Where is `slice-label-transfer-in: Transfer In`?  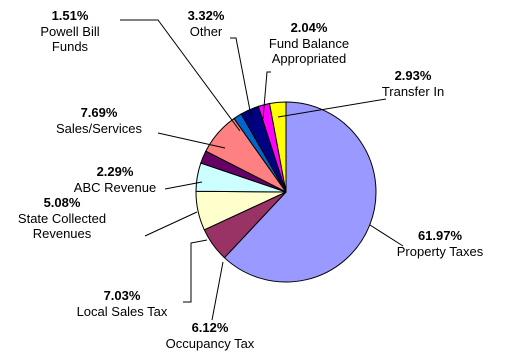
slice-label-transfer-in: Transfer In is located at coordinates (413, 91).